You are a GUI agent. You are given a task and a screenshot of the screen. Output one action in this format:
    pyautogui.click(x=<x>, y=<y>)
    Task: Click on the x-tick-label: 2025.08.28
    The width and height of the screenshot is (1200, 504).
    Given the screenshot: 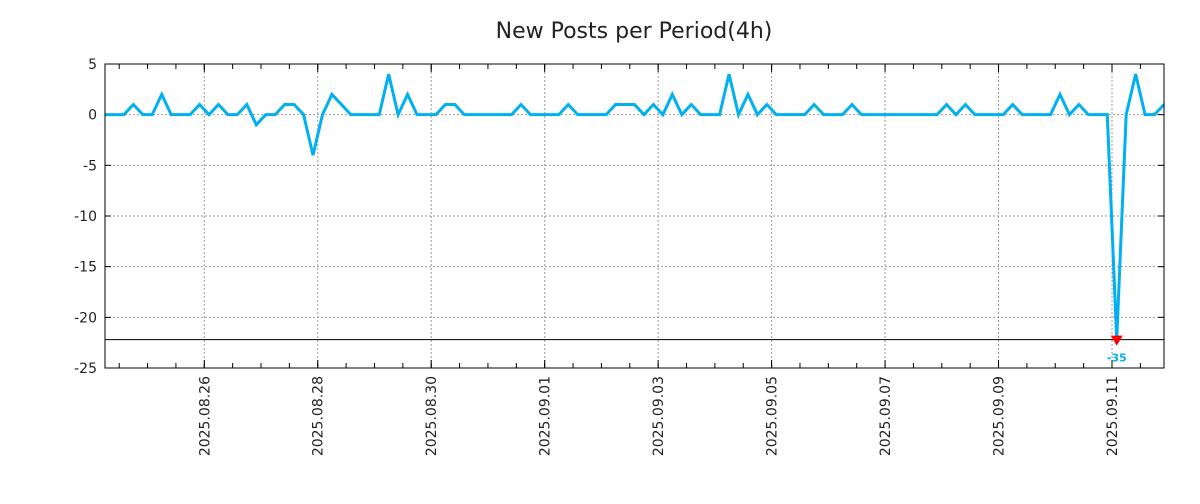 What is the action you would take?
    pyautogui.click(x=319, y=416)
    